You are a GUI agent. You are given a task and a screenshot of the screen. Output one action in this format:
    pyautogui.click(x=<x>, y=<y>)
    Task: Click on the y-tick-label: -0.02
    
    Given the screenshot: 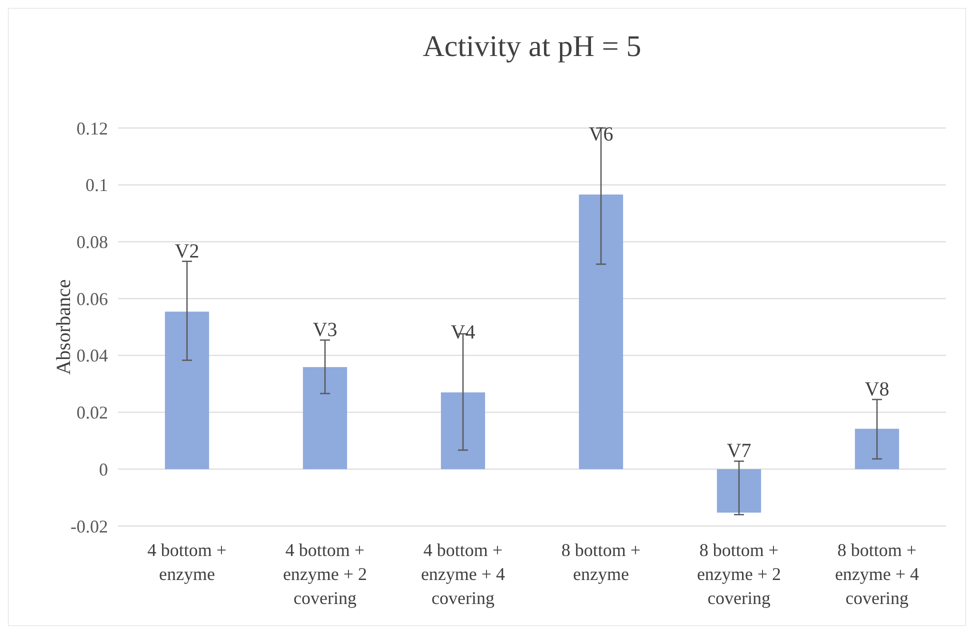 What is the action you would take?
    pyautogui.click(x=89, y=526)
    